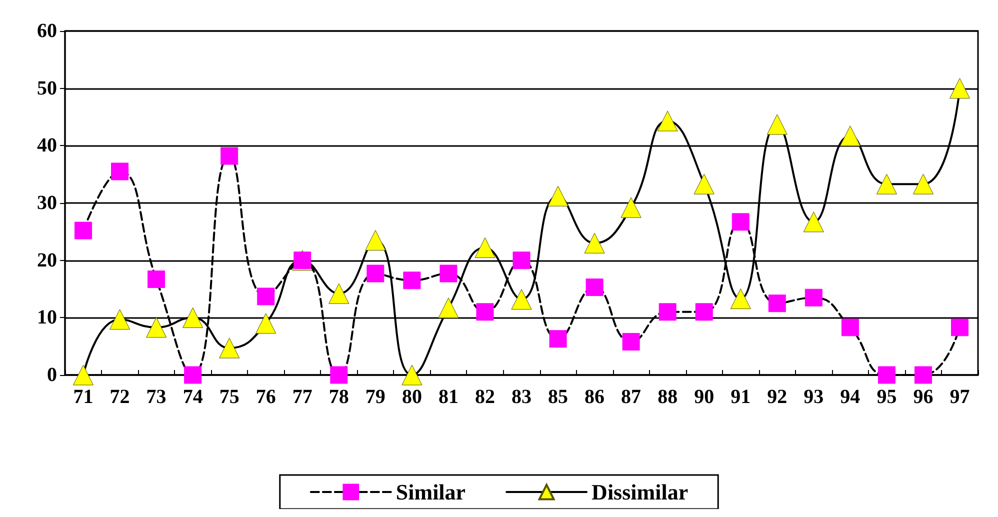 The image size is (998, 517). I want to click on x-tick-label: 86, so click(594, 397).